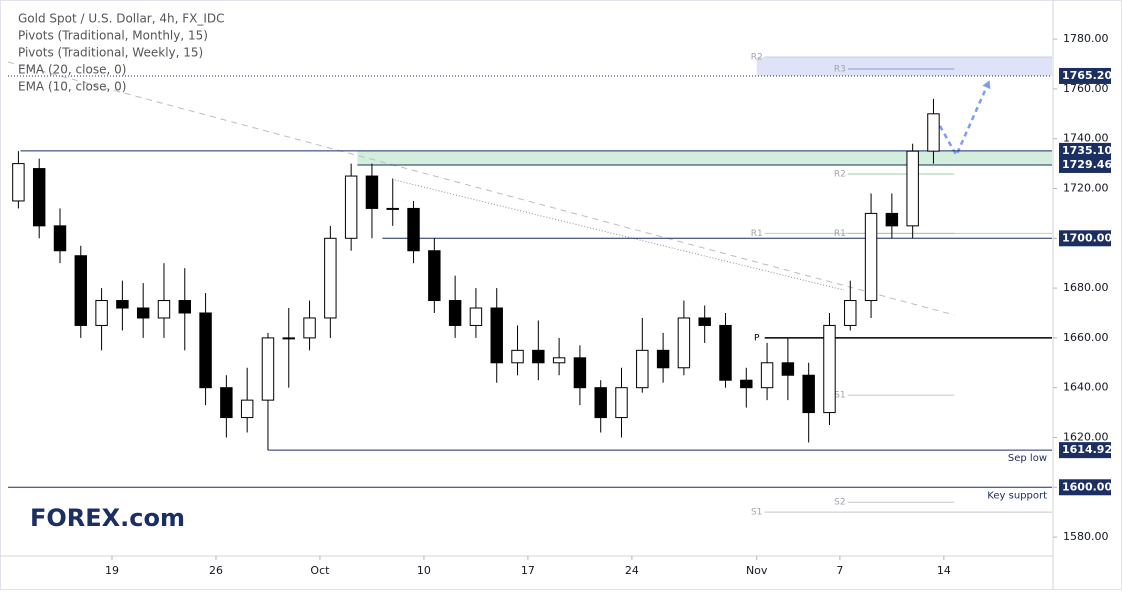 The height and width of the screenshot is (594, 1122). What do you see at coordinates (839, 570) in the screenshot?
I see `x-tick-label: 7` at bounding box center [839, 570].